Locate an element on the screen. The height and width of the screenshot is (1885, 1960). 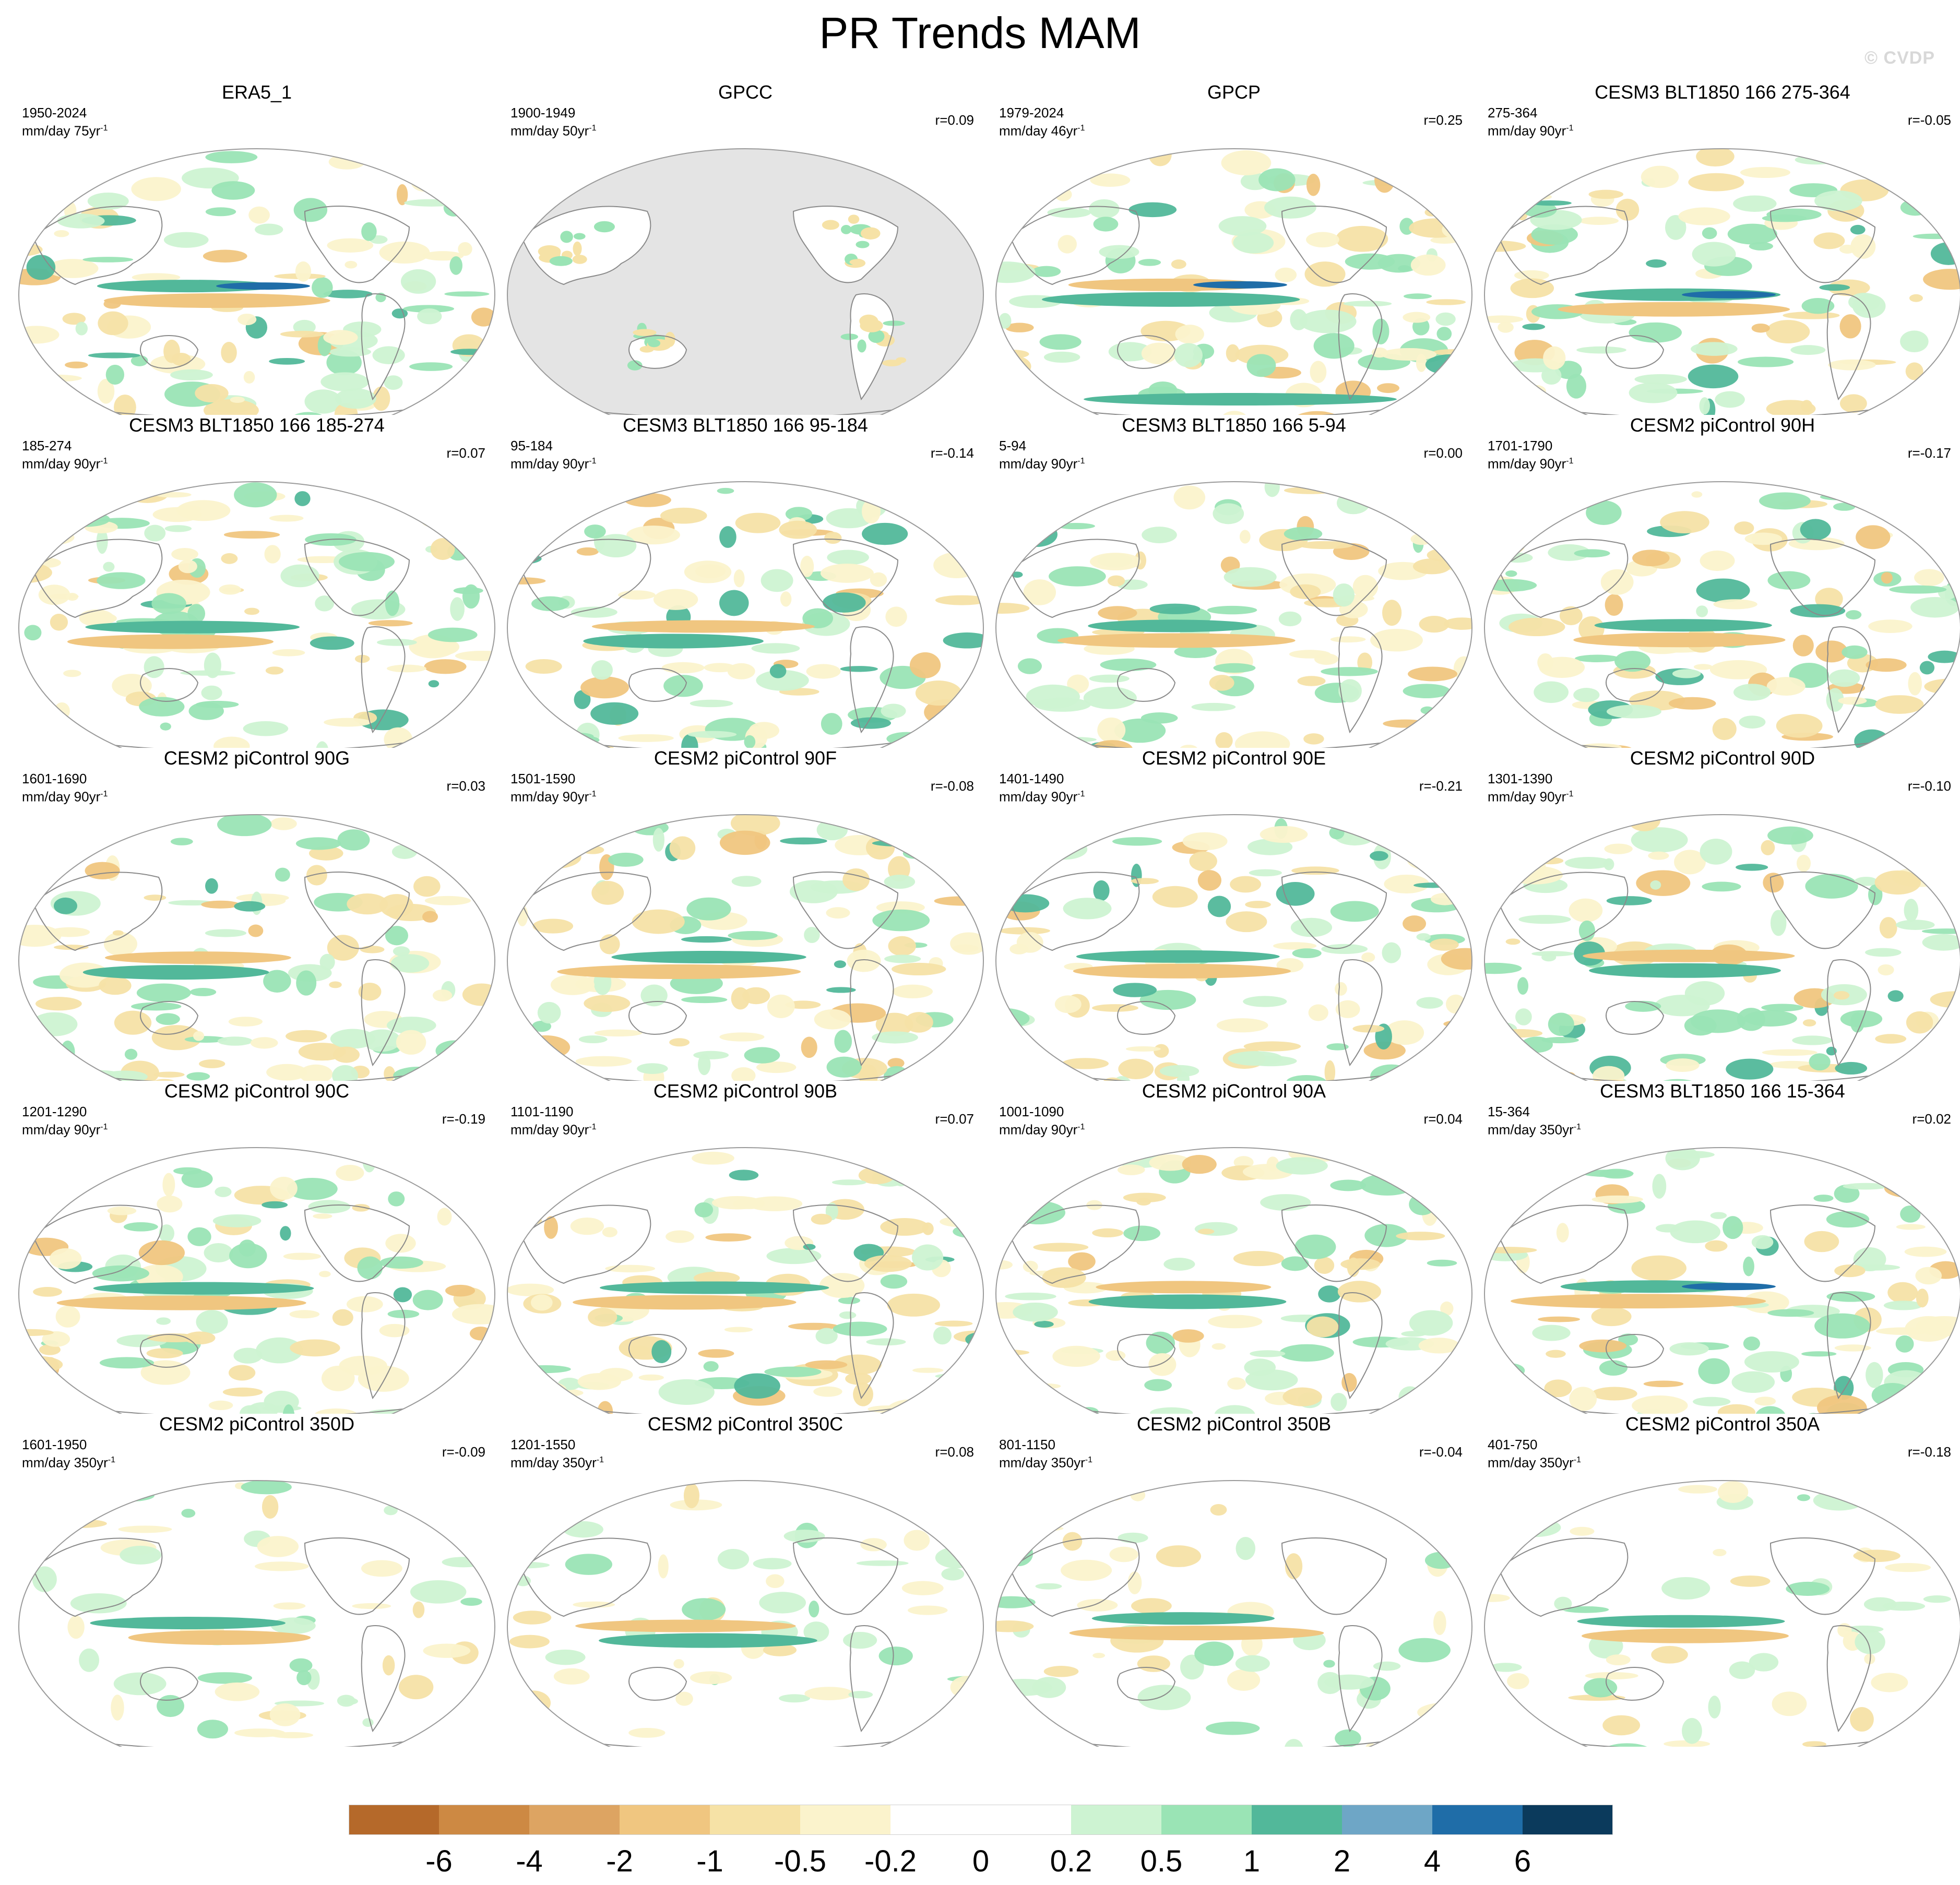
colorbar-tick-label: -1 is located at coordinates (709, 1861).